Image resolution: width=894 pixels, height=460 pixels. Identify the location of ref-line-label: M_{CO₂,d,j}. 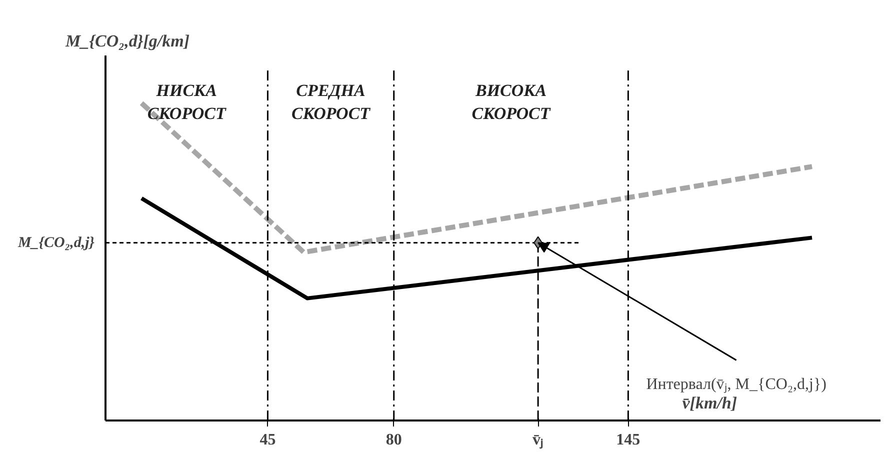
(56, 242).